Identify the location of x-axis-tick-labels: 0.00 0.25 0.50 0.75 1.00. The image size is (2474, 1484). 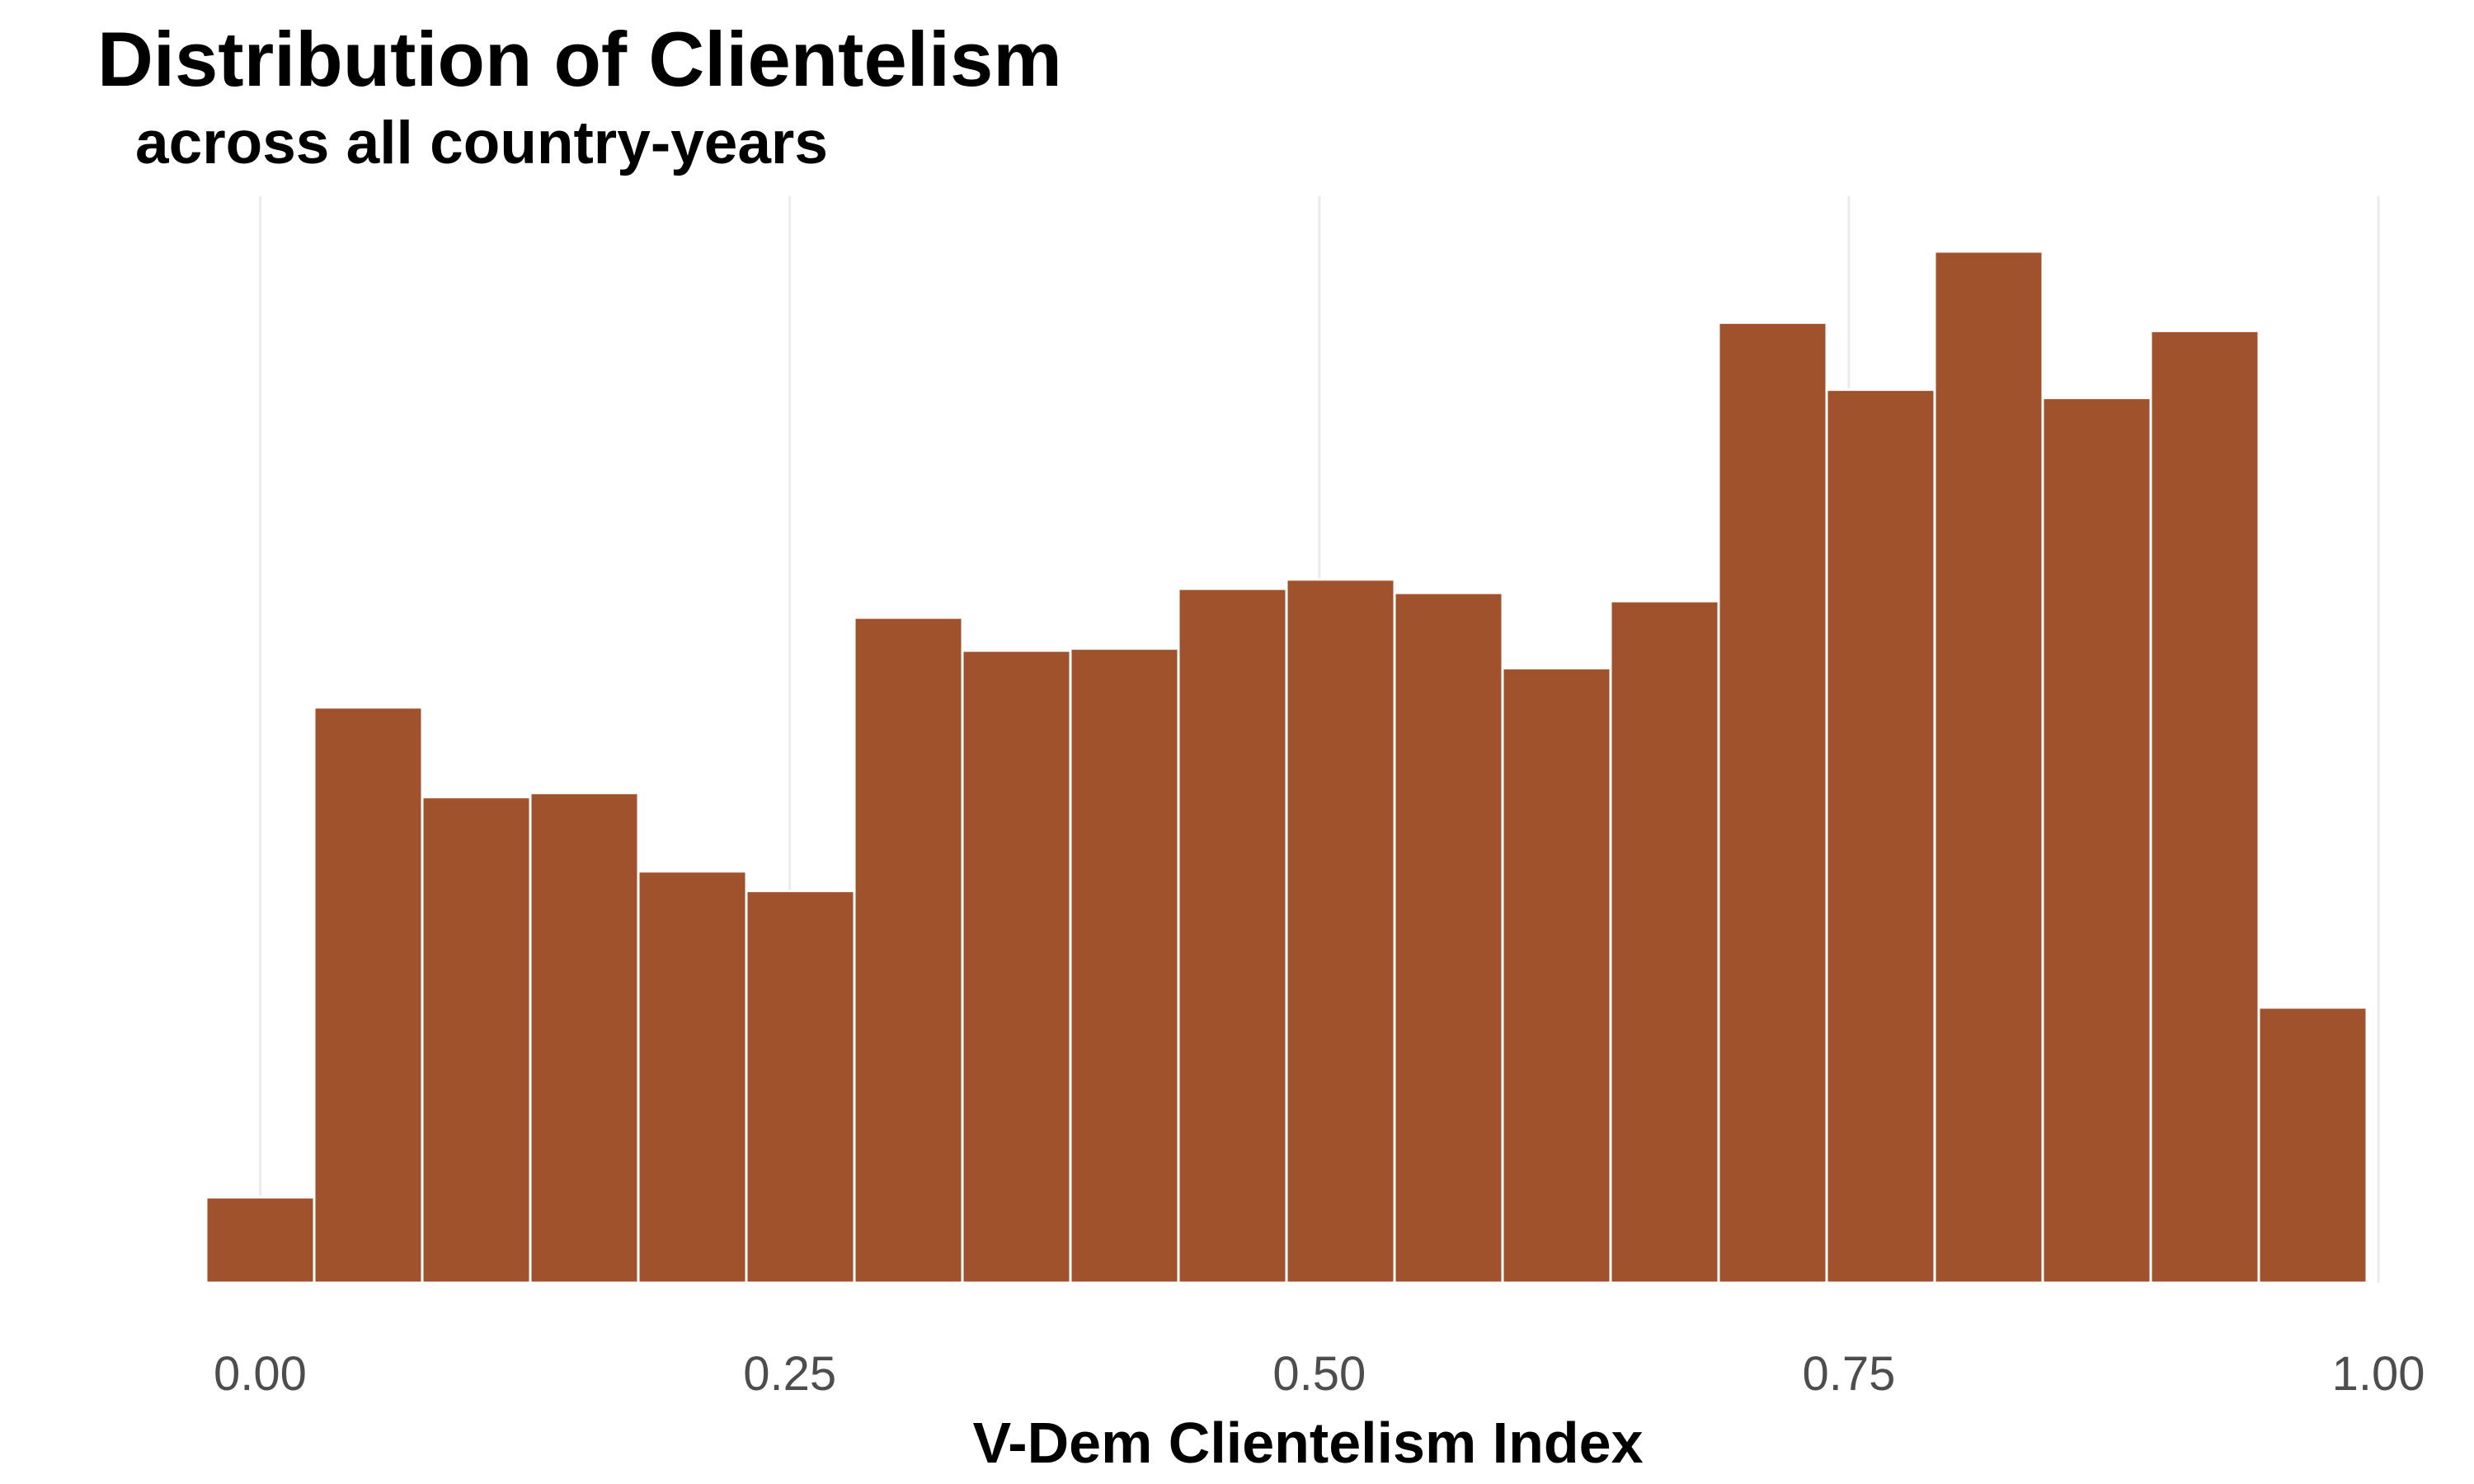
(1319, 1374).